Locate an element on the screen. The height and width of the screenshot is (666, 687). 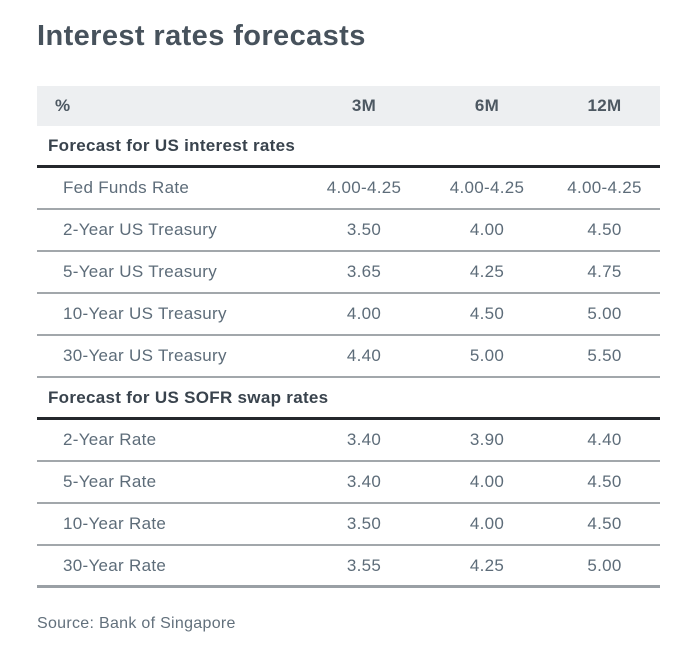
row-label: Fed Funds Rate is located at coordinates (126, 187).